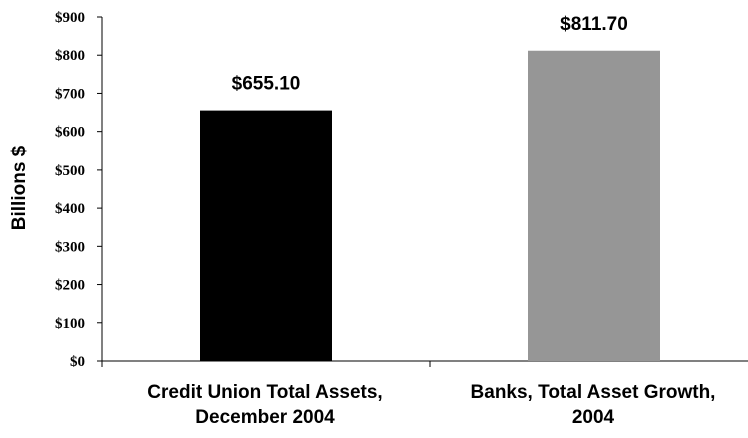  I want to click on data-labels: $655.10 $811.70, so click(430, 54).